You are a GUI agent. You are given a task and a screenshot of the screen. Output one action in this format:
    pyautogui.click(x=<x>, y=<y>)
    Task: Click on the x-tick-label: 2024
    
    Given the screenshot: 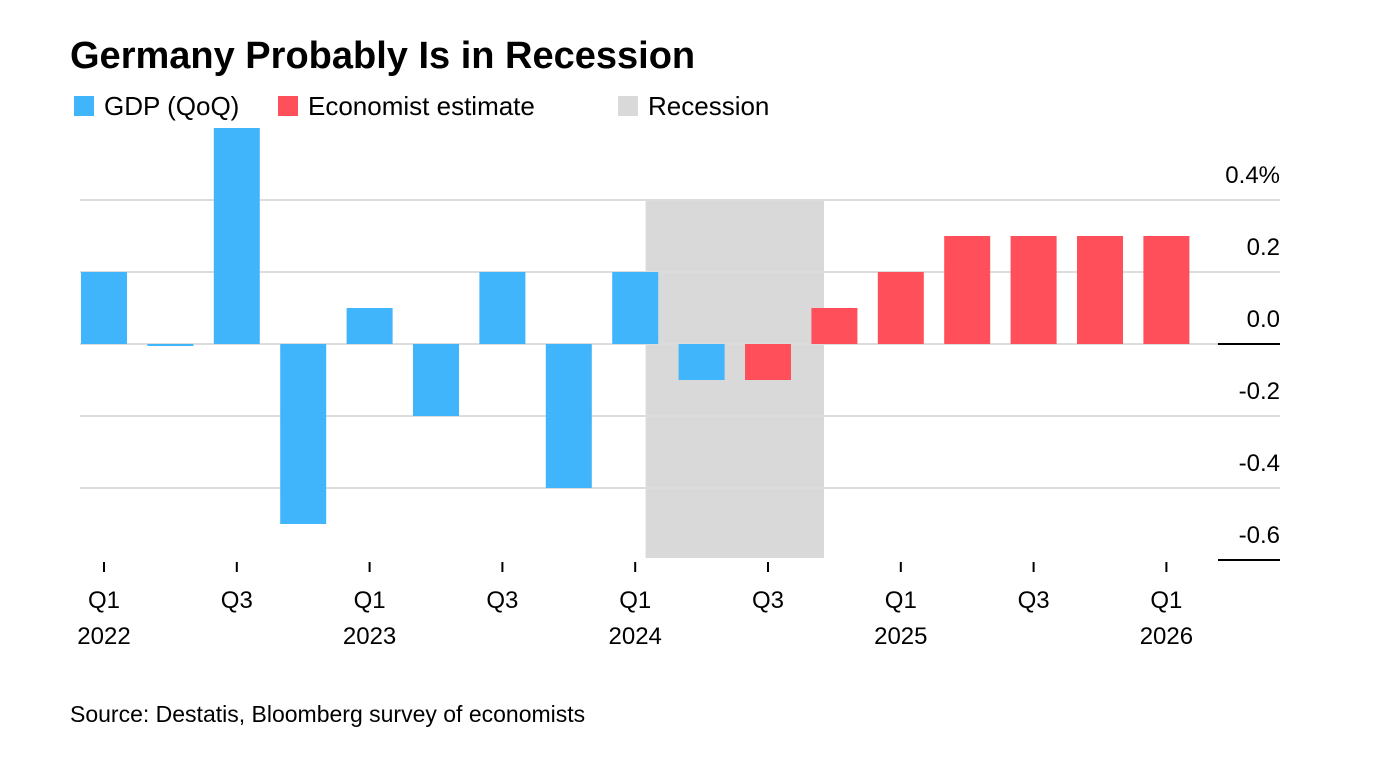 What is the action you would take?
    pyautogui.click(x=635, y=636)
    